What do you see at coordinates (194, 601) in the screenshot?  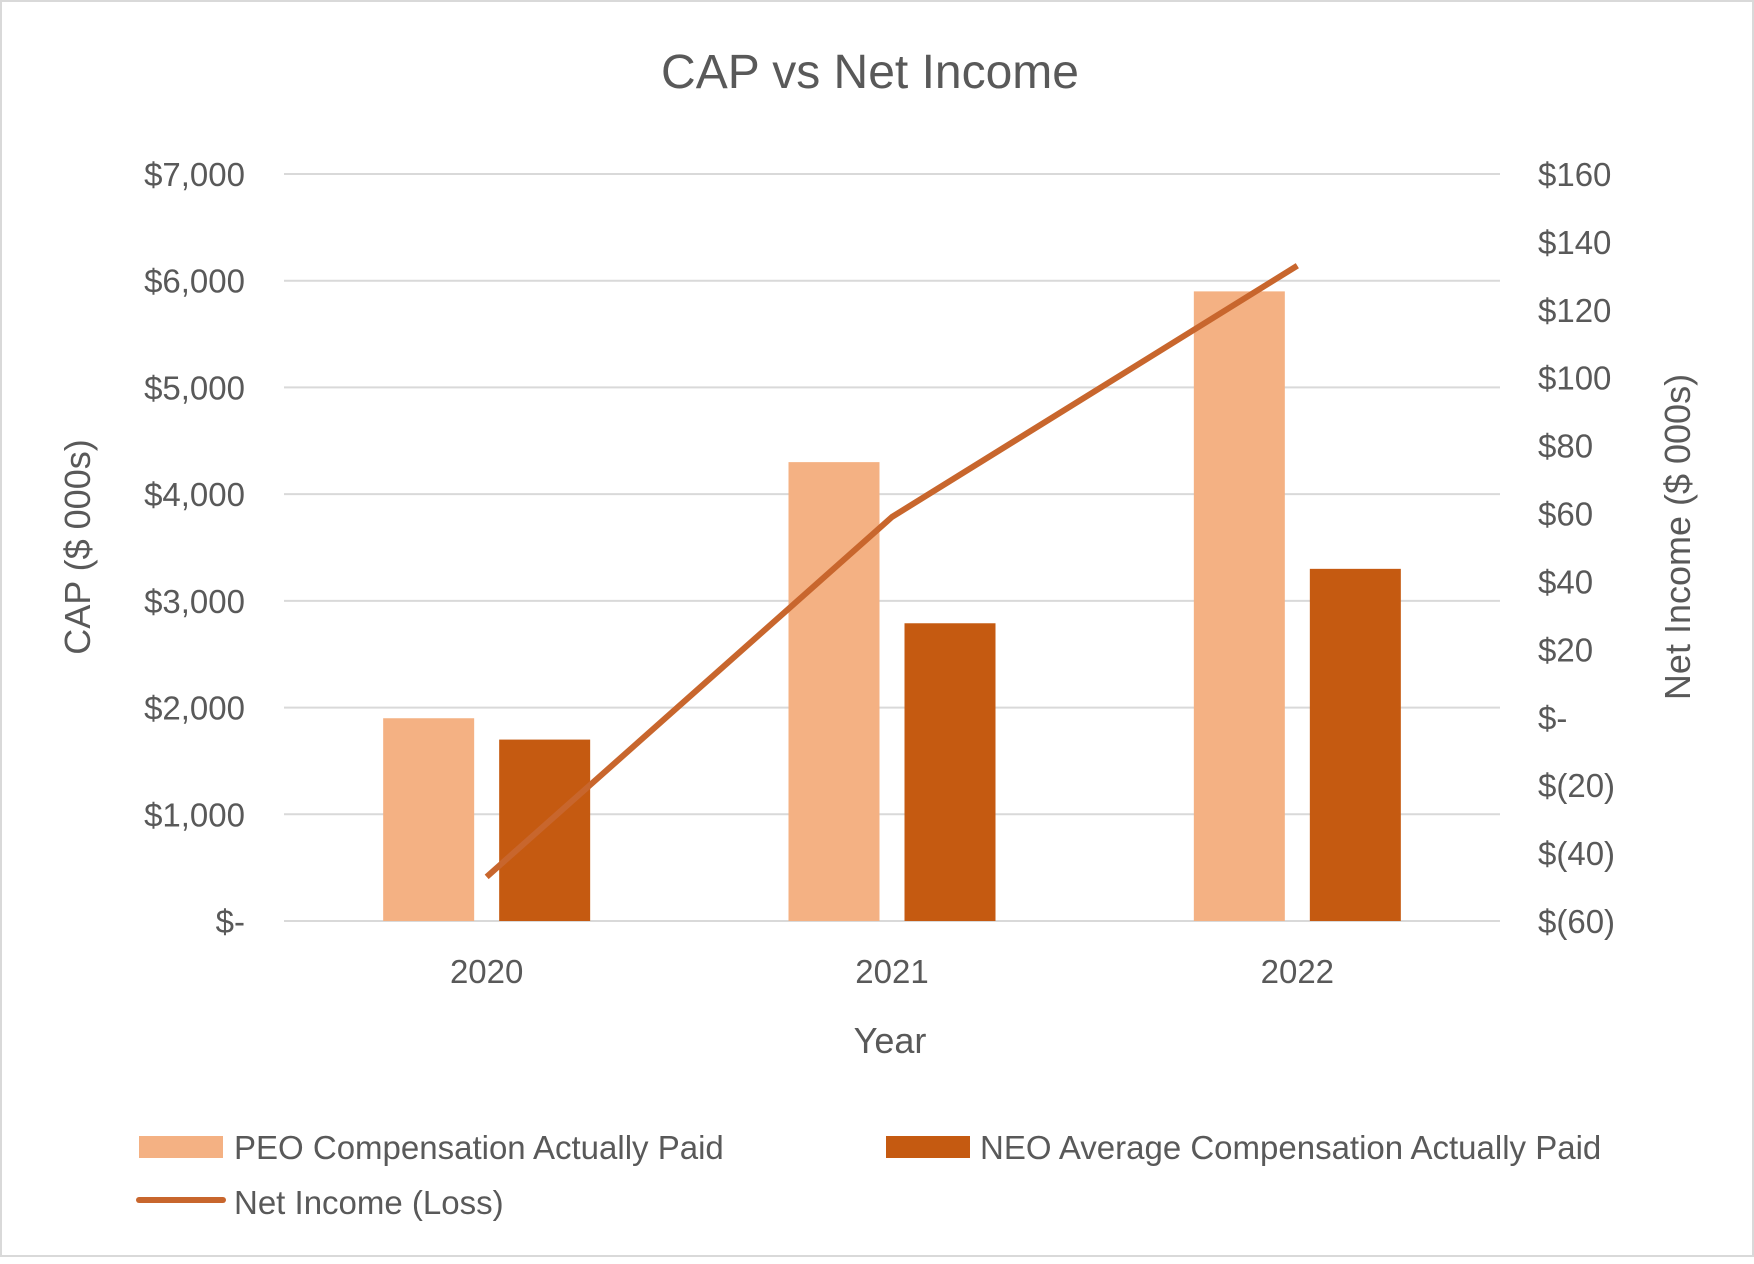 I see `left-tick-label: $3,000` at bounding box center [194, 601].